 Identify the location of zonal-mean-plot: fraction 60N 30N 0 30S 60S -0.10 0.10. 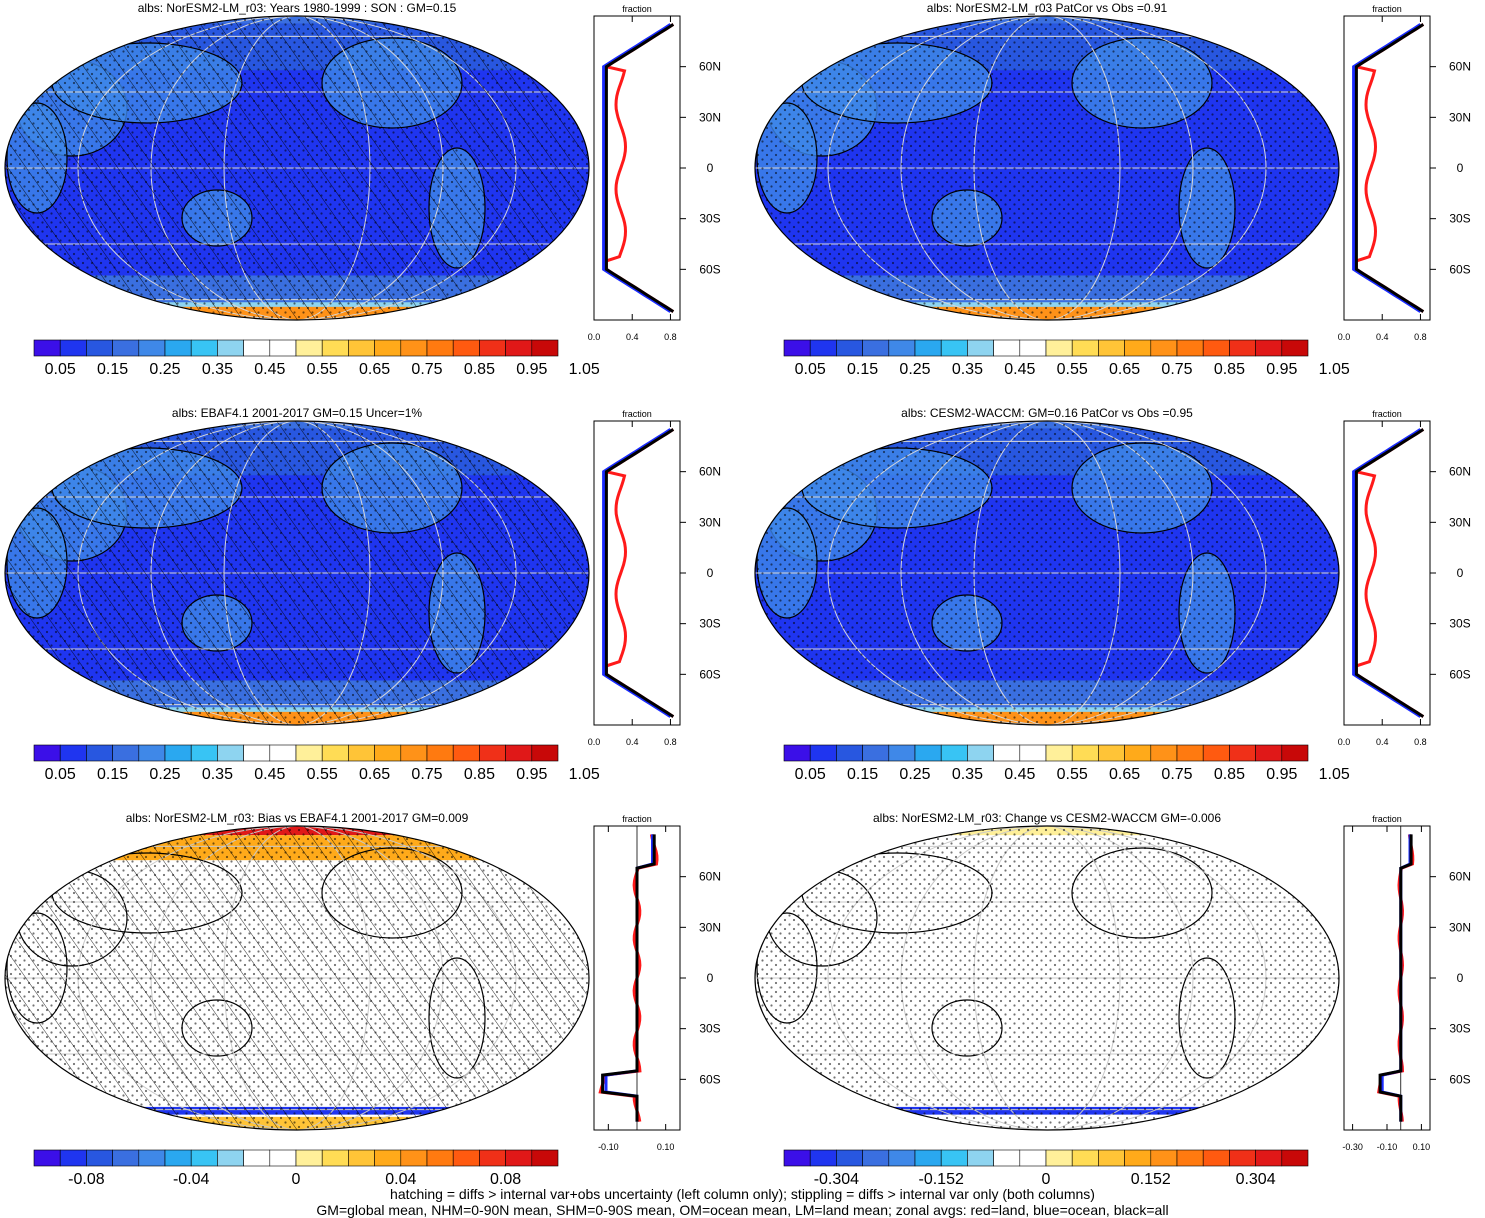
(657, 983).